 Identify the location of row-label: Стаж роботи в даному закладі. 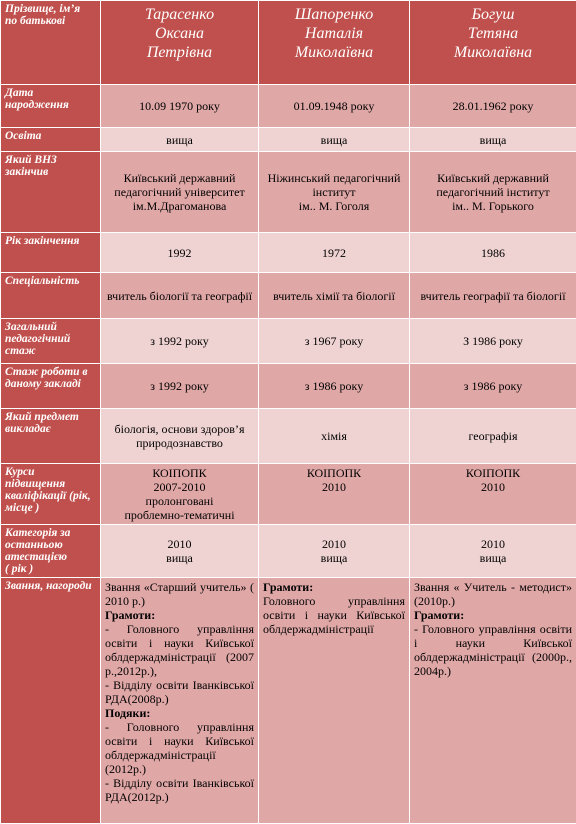
(51, 386).